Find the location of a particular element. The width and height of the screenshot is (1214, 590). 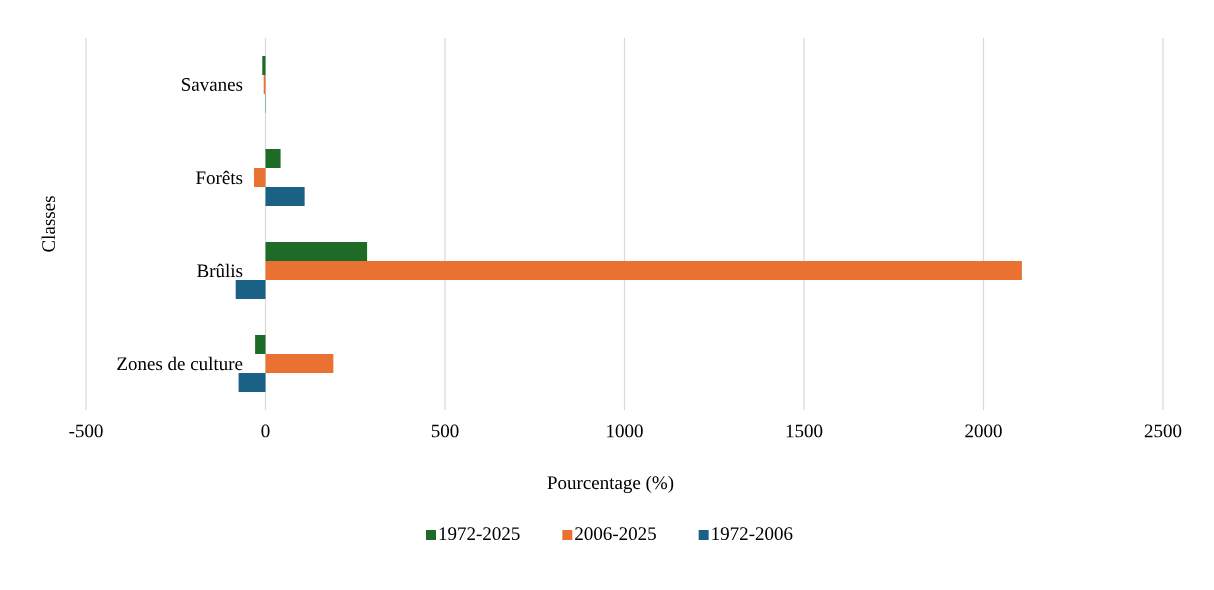

y-axis-title: Classes is located at coordinates (48, 224).